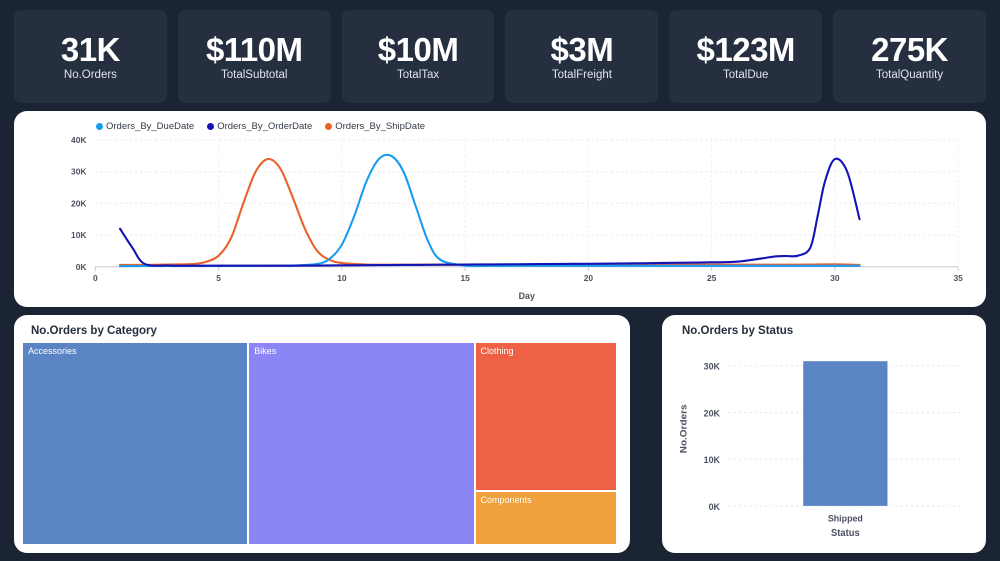 This screenshot has height=561, width=1000. I want to click on kpi-value: 275K, so click(909, 49).